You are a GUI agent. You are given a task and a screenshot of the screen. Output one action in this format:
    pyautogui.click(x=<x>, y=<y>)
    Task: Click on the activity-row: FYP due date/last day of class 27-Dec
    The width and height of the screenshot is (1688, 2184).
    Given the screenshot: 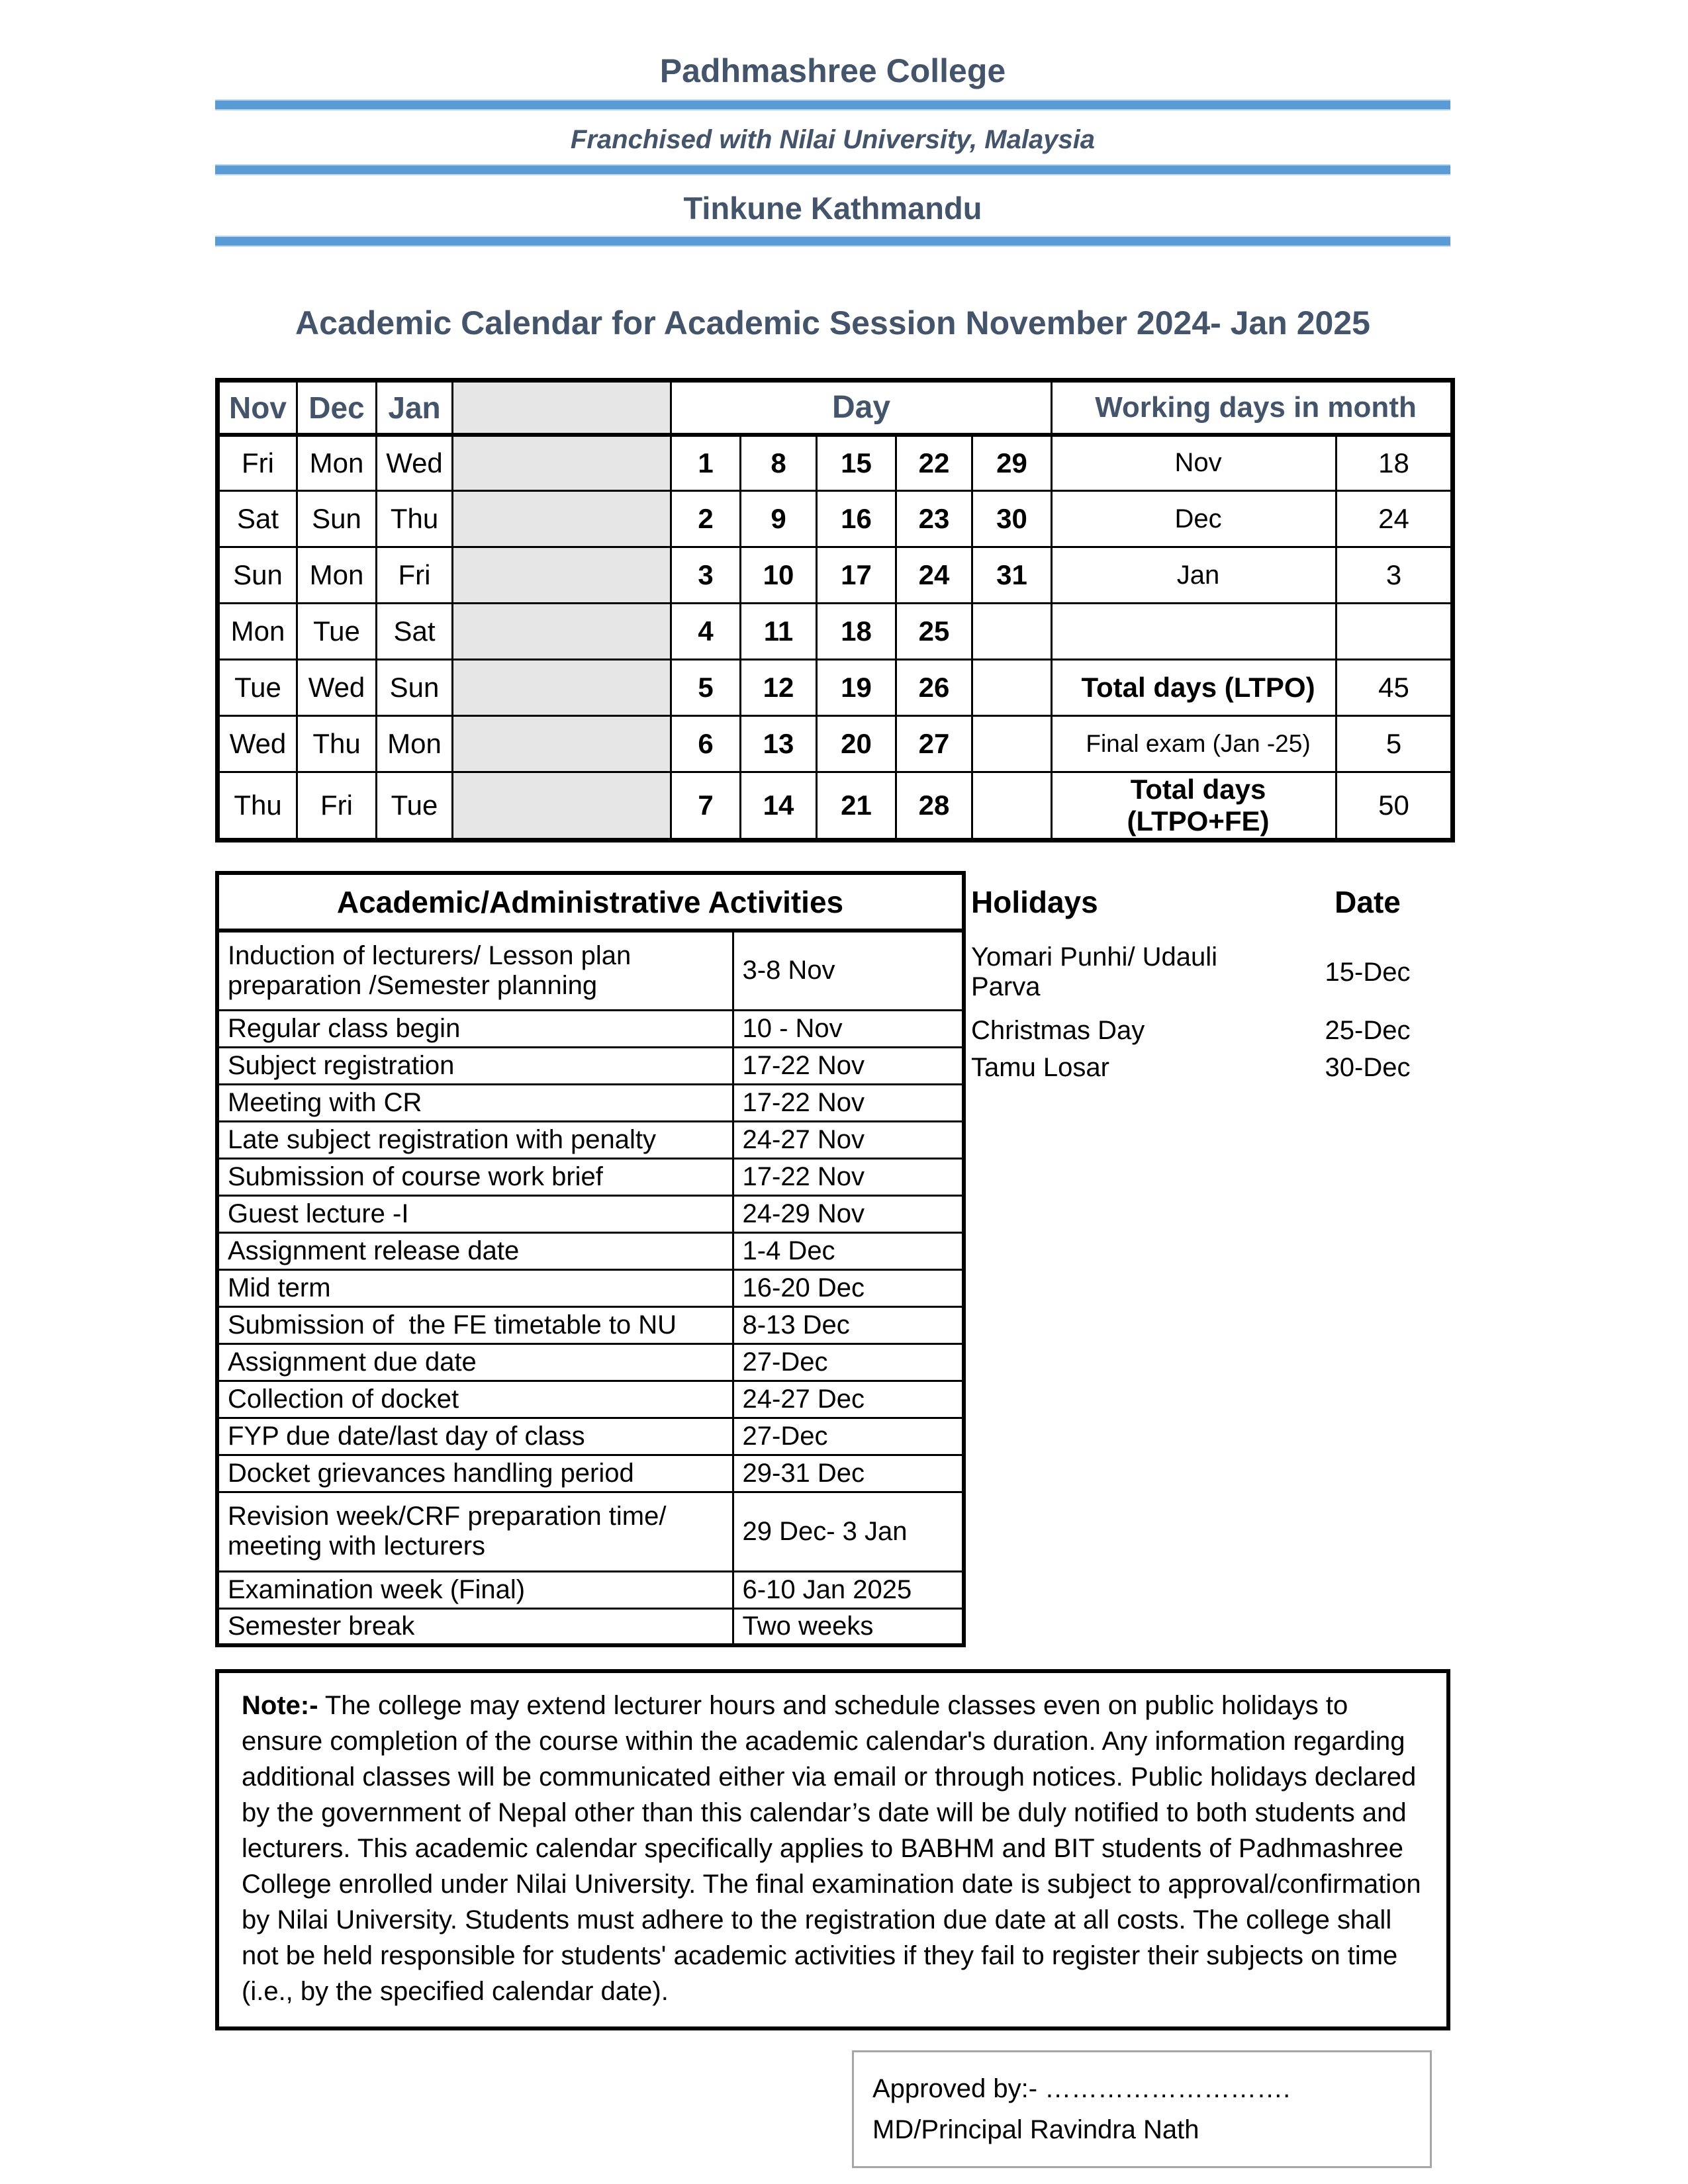 What is the action you would take?
    pyautogui.click(x=590, y=1436)
    